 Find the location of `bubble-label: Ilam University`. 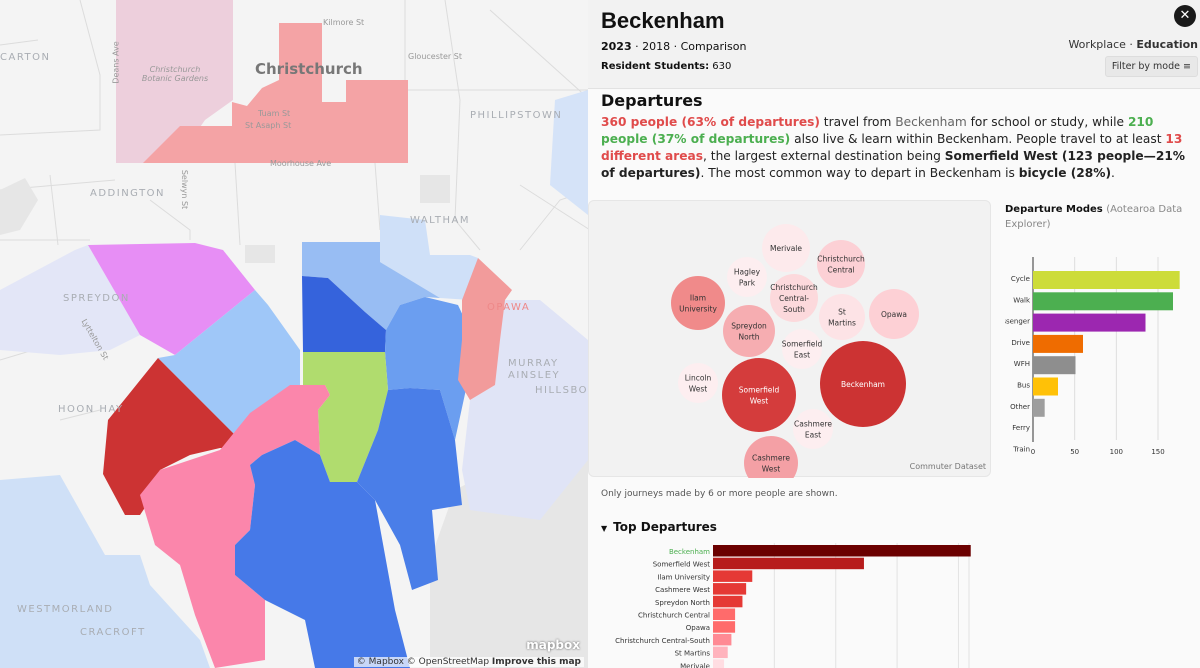

bubble-label: Ilam University is located at coordinates (698, 304).